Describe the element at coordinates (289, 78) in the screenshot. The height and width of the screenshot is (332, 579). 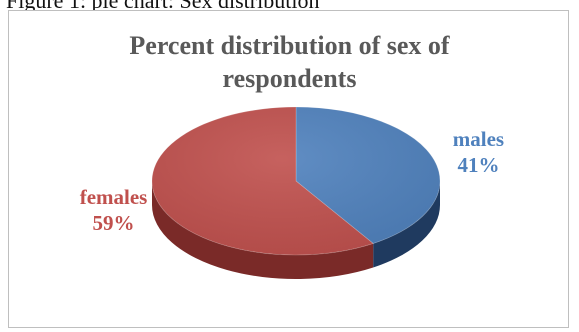
I see `chart-title-line-2: respondents` at that location.